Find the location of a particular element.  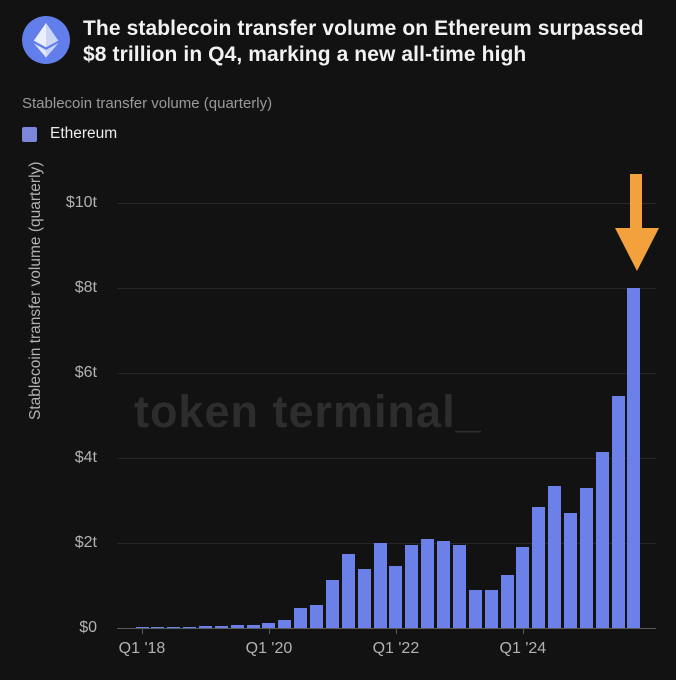

x-tick-label: Q1 '20 is located at coordinates (269, 648).